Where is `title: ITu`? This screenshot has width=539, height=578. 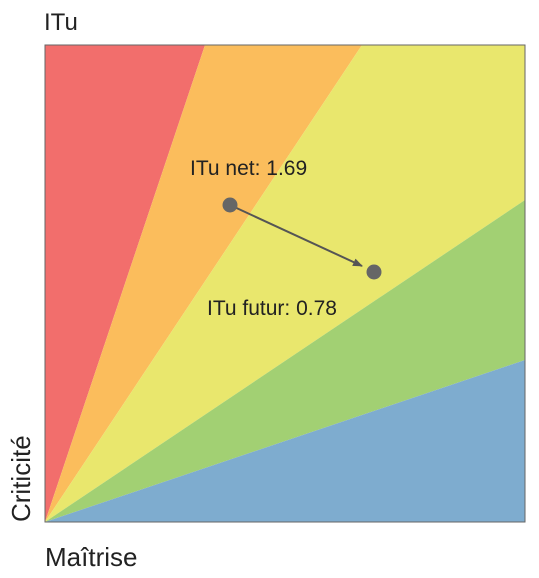
title: ITu is located at coordinates (61, 22).